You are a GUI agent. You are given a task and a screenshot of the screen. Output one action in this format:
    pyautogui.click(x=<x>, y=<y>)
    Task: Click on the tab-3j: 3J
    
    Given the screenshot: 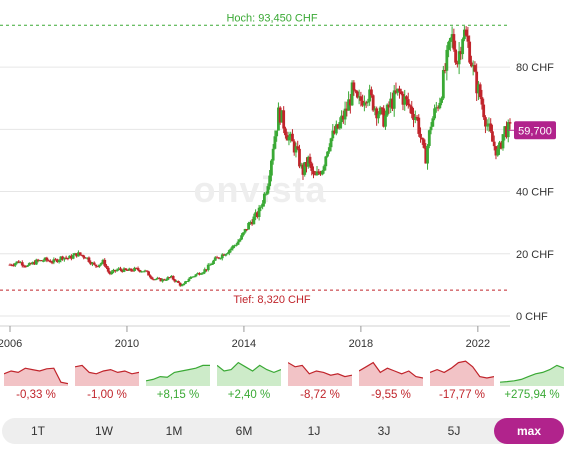 What is the action you would take?
    pyautogui.click(x=384, y=431)
    